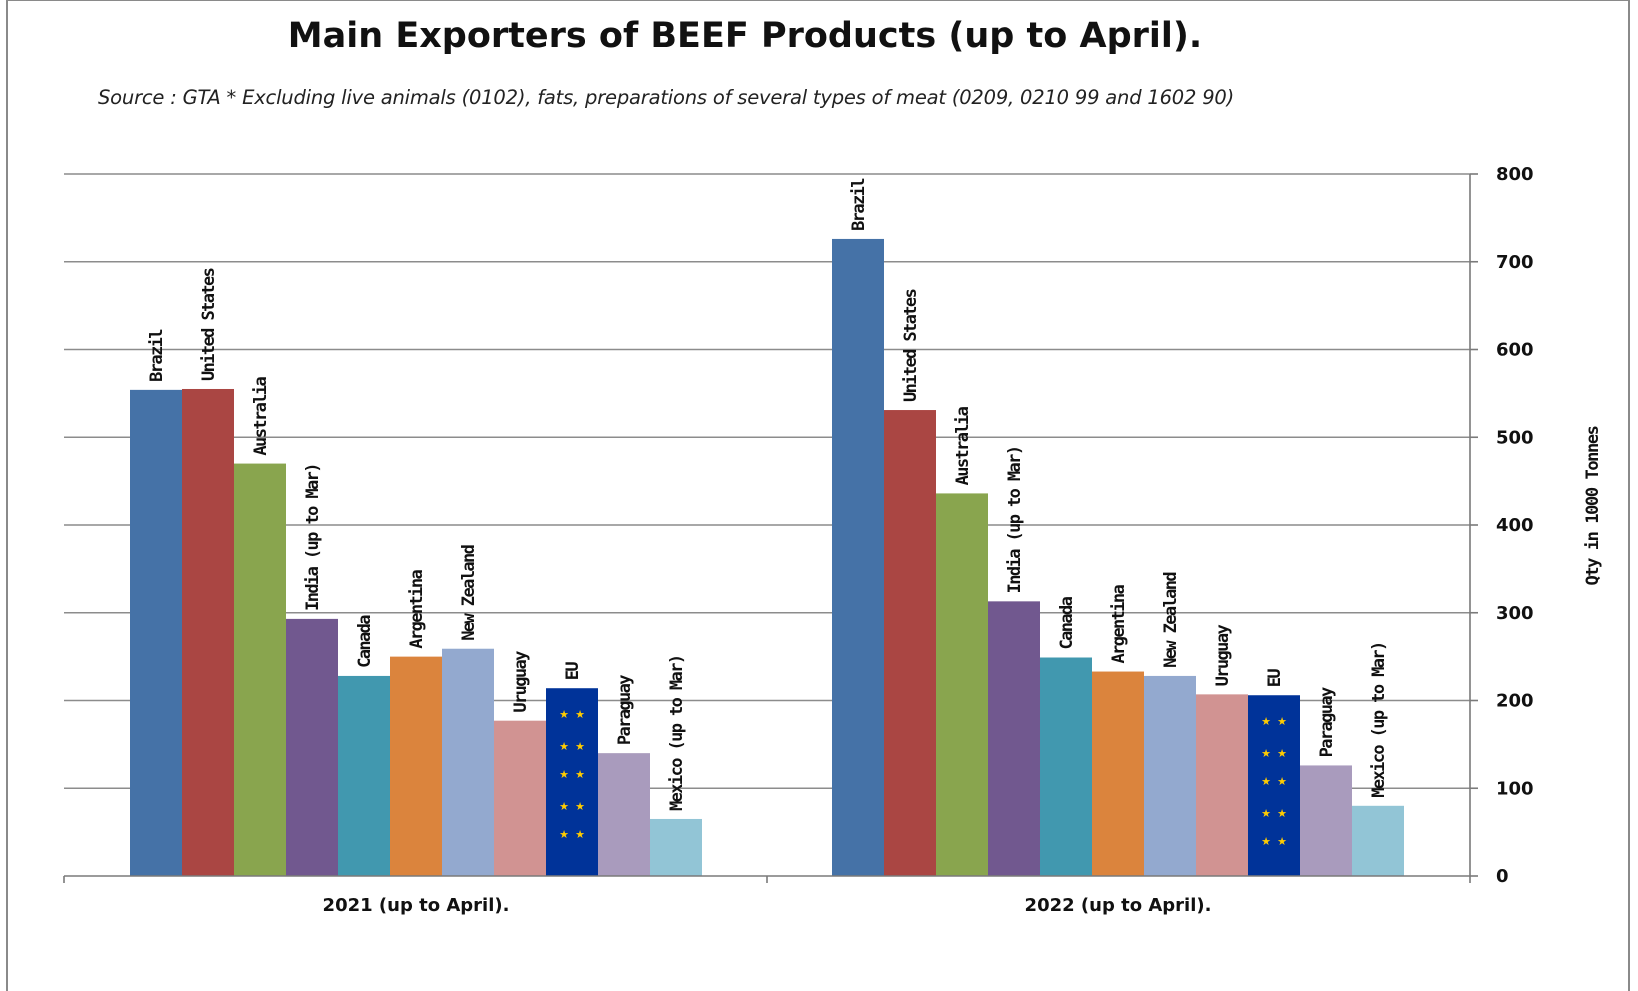  What do you see at coordinates (1515, 350) in the screenshot?
I see `y-tick-label: 600` at bounding box center [1515, 350].